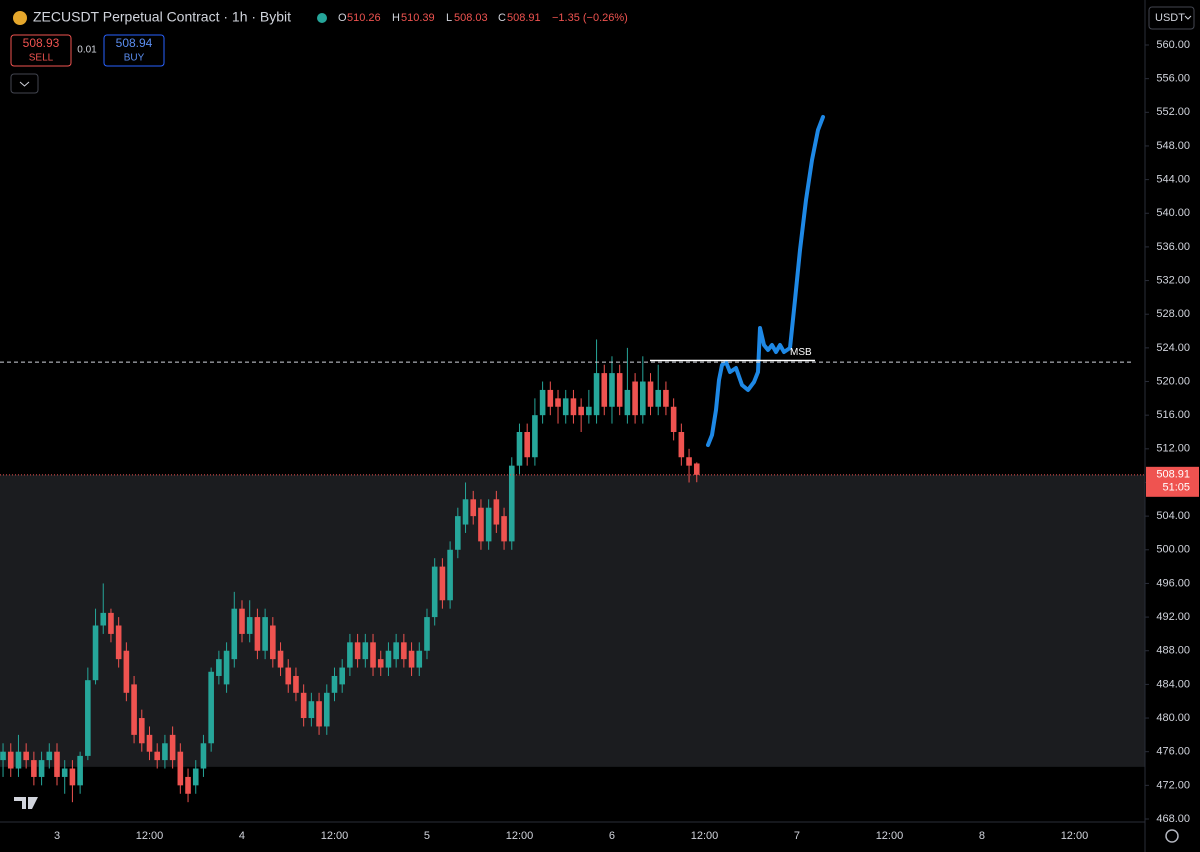  Describe the element at coordinates (801, 352) in the screenshot. I see `msb-label: MSB` at that location.